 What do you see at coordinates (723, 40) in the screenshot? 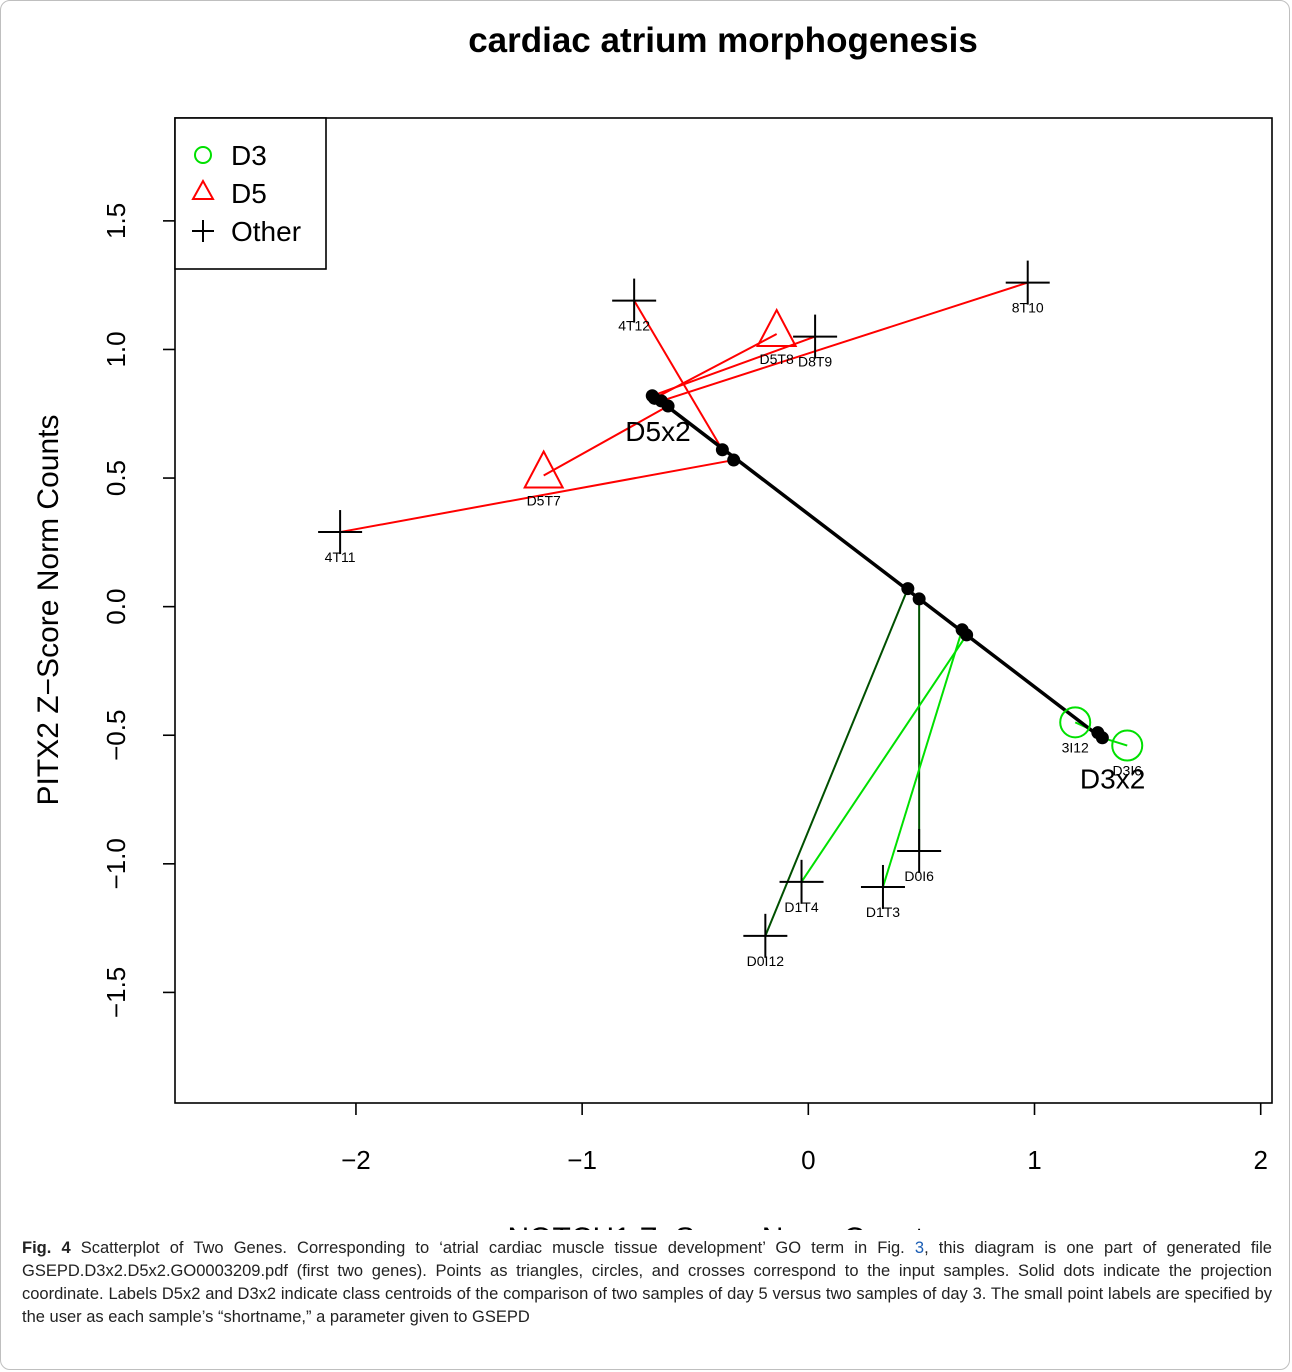
I see `chart-title: cardiac atrium morphogenesis` at bounding box center [723, 40].